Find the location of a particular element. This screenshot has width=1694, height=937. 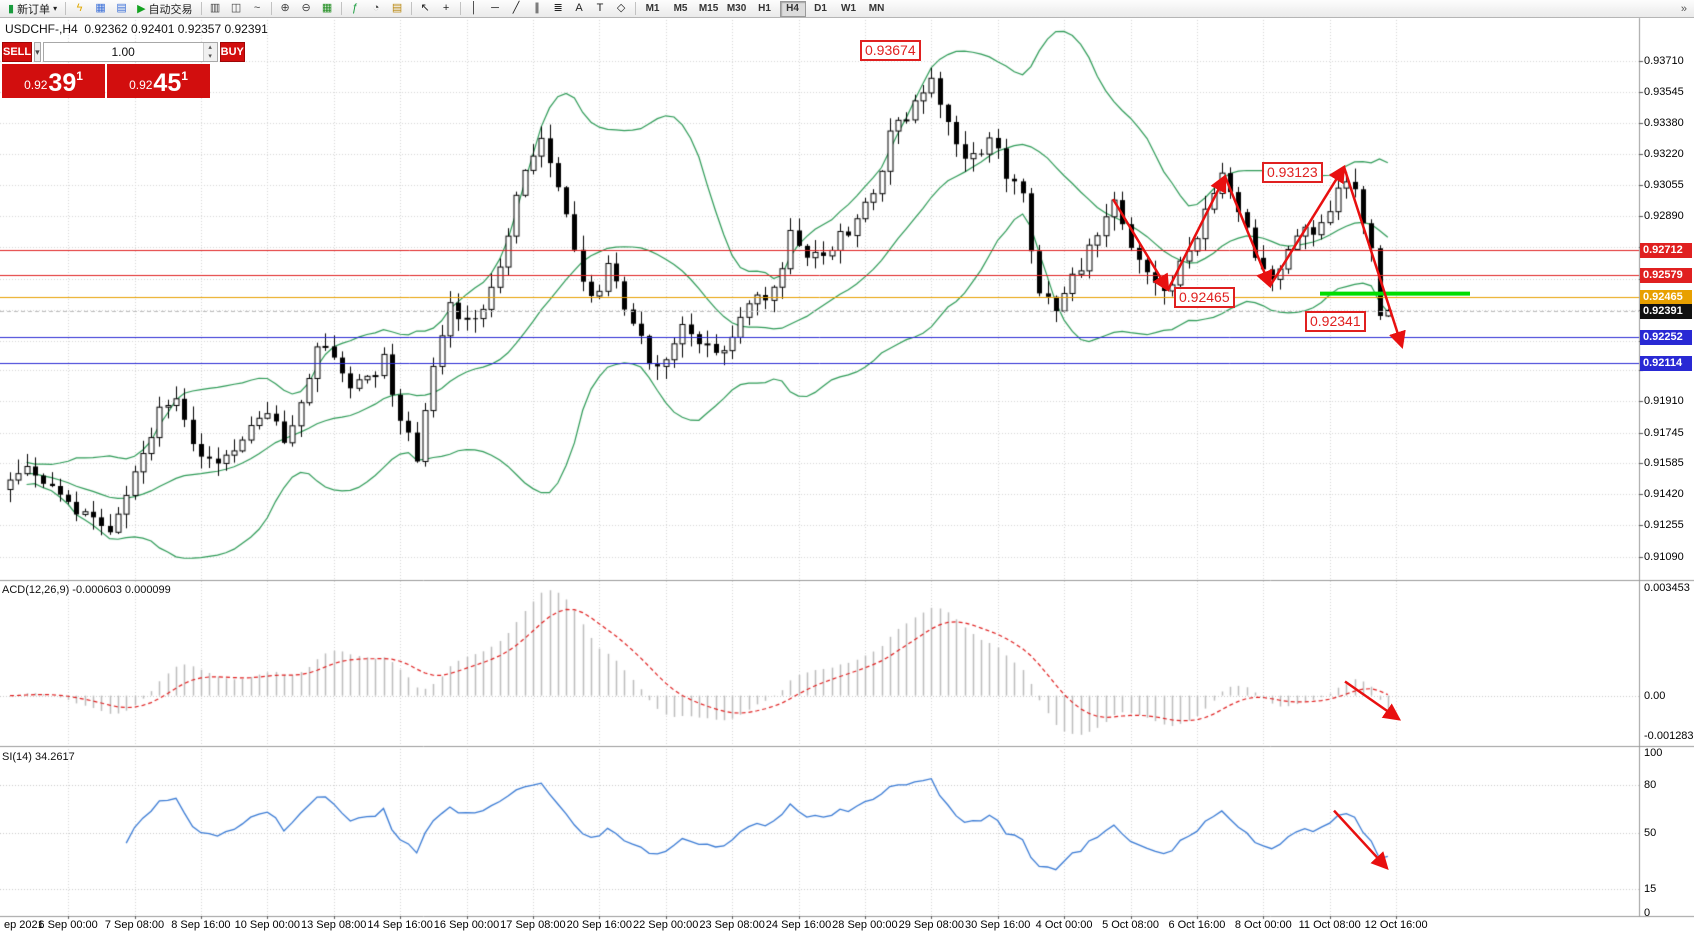

timeframe-h1-button: H1 is located at coordinates (764, 8).